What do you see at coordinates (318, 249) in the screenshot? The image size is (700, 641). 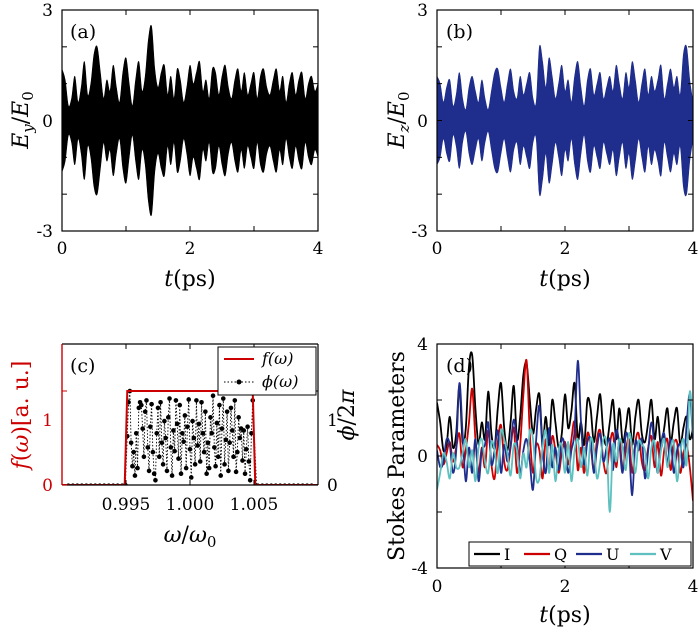 I see `xtick-label-a-2: 4` at bounding box center [318, 249].